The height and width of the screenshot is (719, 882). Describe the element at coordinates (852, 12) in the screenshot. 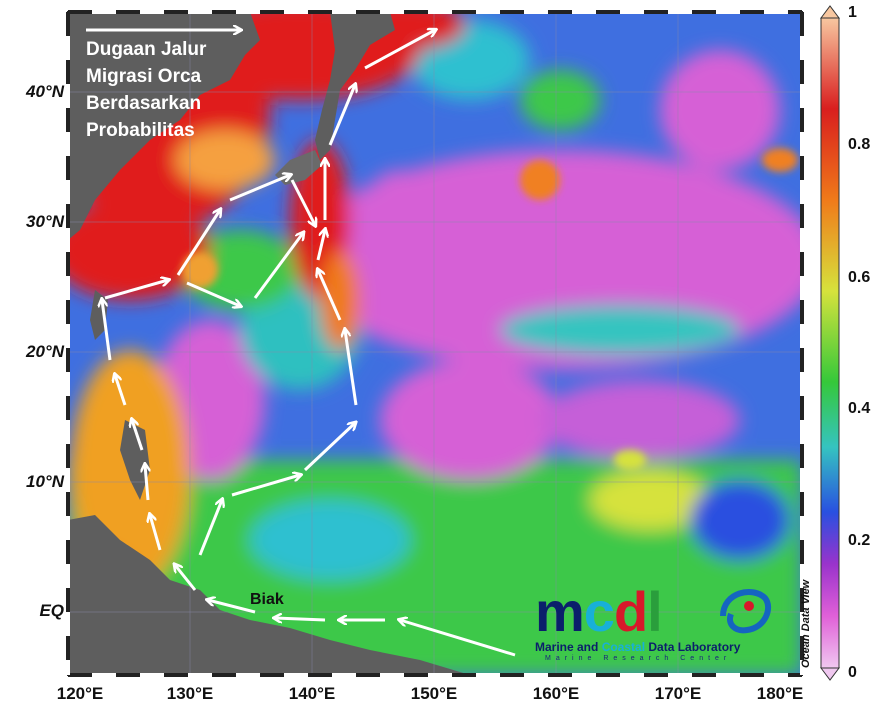

I see `colorbar-label: 1` at that location.